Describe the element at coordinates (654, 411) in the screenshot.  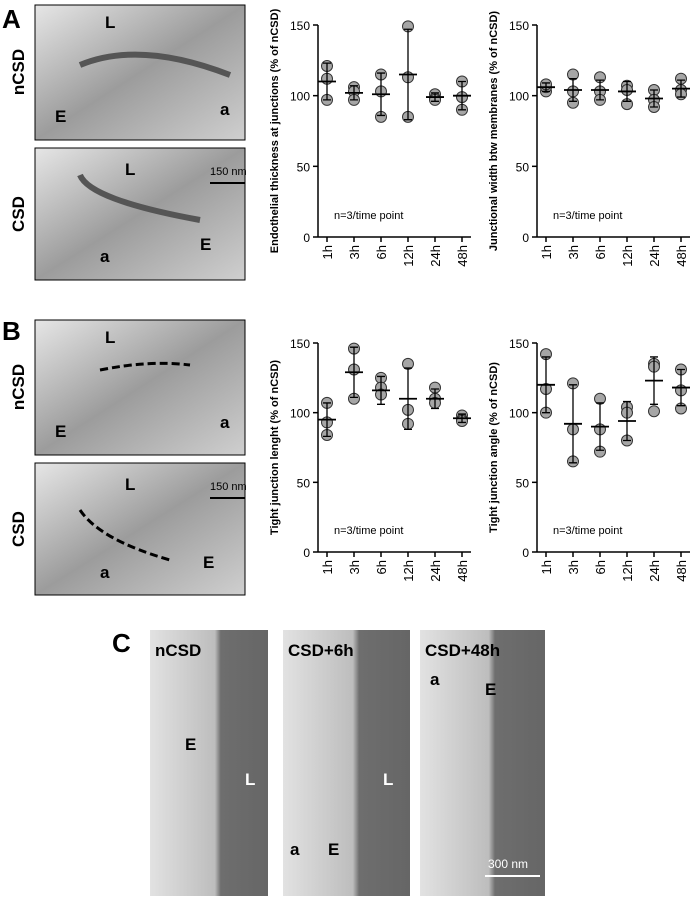
I see `data-point` at that location.